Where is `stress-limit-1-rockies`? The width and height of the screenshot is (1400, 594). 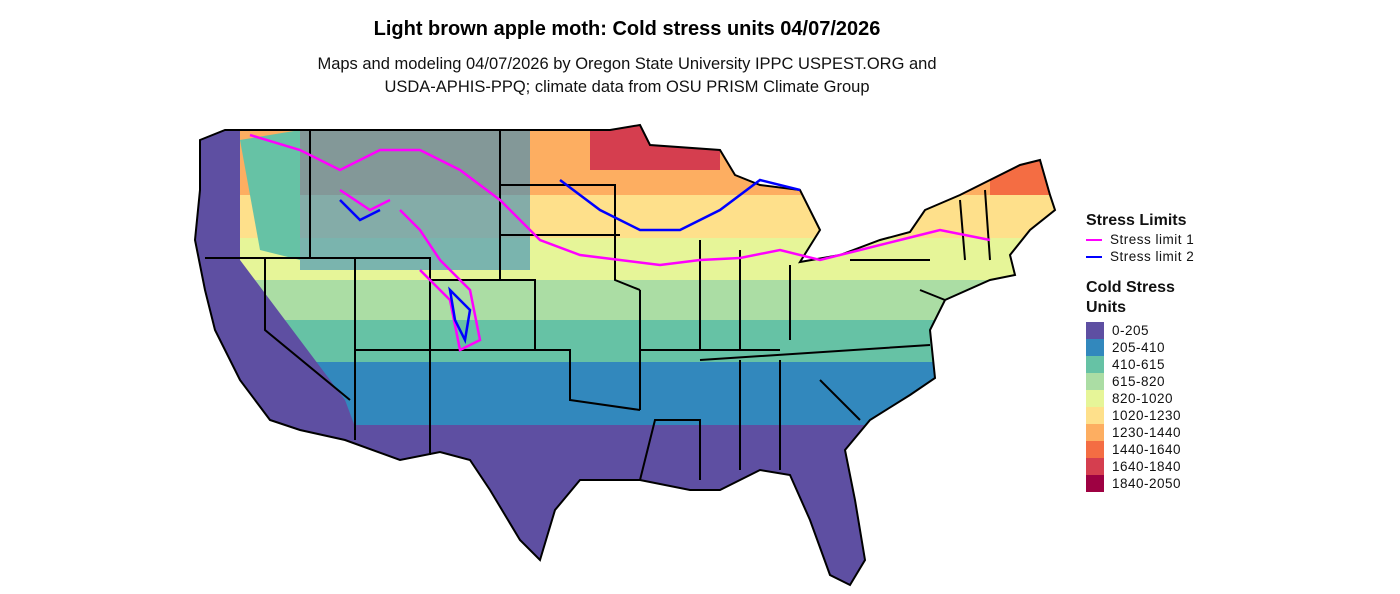
stress-limit-1-rockies is located at coordinates (410, 270).